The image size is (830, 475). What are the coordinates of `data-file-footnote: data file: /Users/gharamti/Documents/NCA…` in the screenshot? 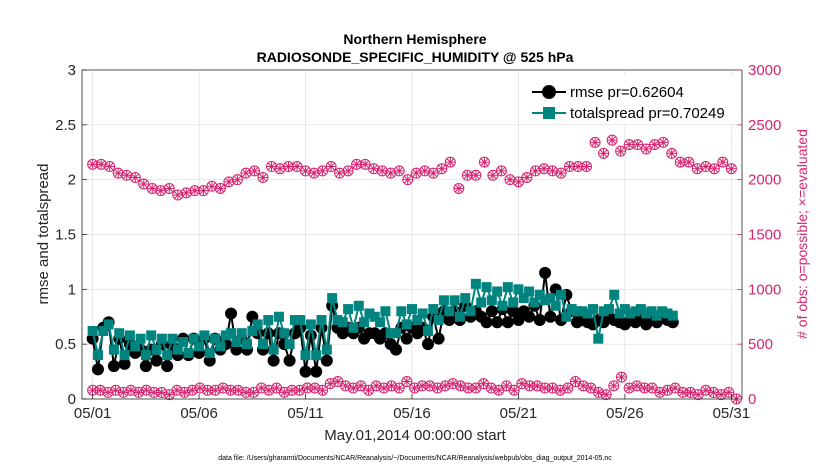 It's located at (415, 458).